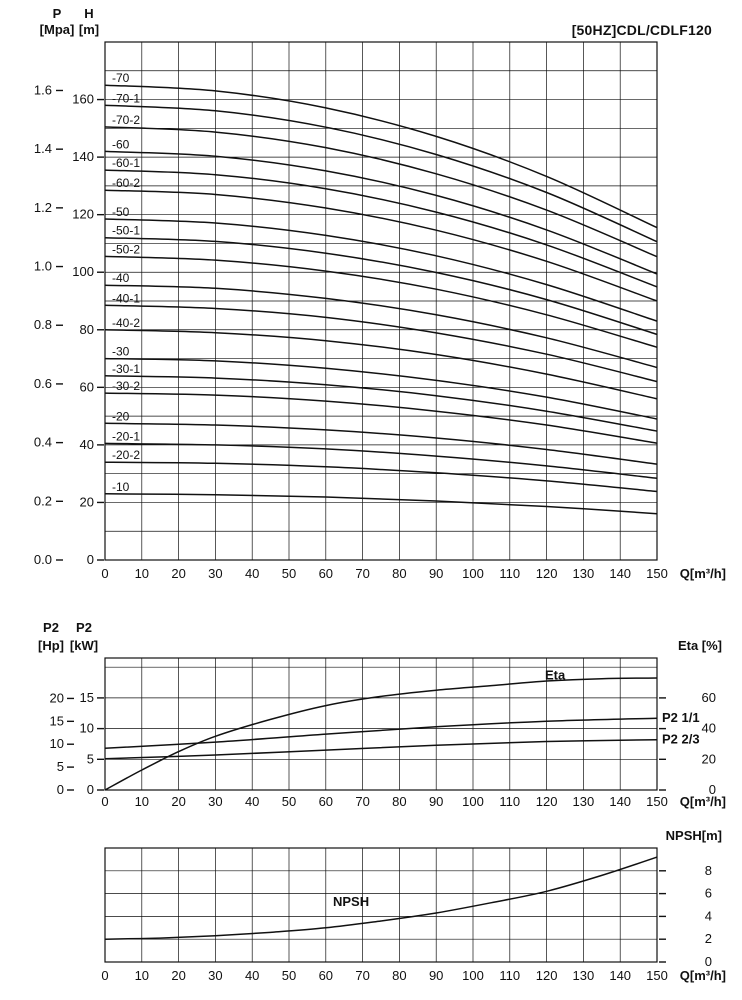 The width and height of the screenshot is (742, 1000). Describe the element at coordinates (555, 674) in the screenshot. I see `eta-curve-label: Eta` at that location.